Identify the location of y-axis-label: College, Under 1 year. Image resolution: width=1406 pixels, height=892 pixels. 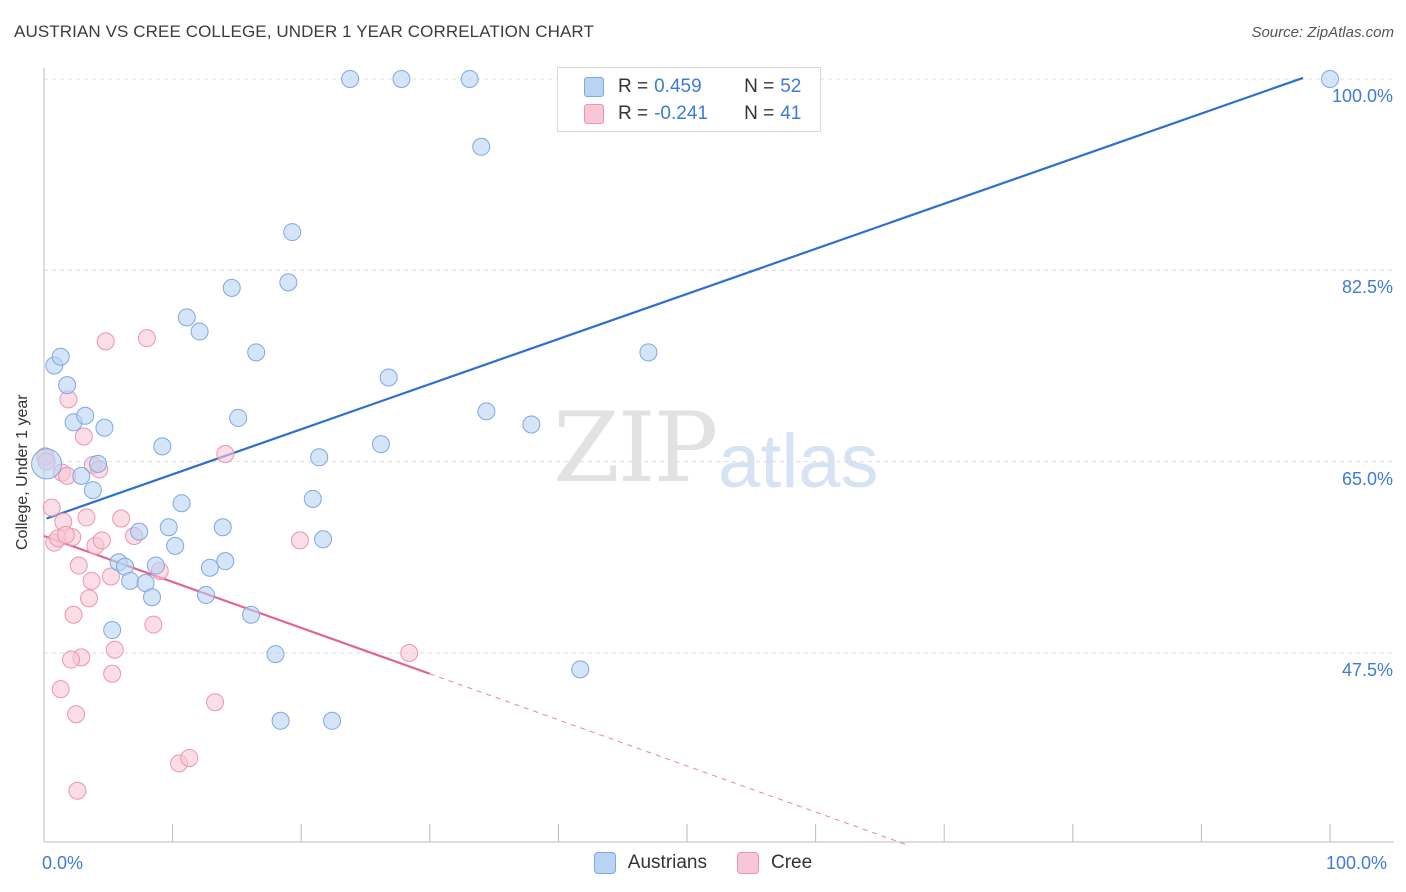
(22, 472).